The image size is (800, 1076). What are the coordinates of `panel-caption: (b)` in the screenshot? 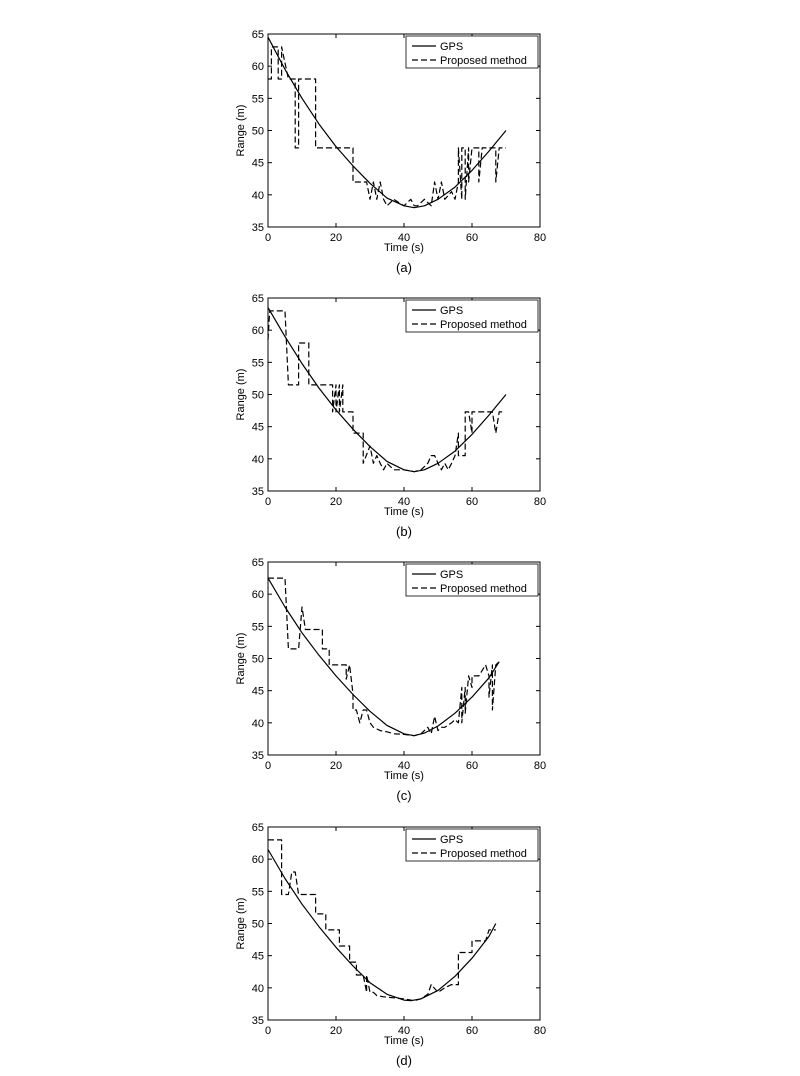 It's located at (404, 531).